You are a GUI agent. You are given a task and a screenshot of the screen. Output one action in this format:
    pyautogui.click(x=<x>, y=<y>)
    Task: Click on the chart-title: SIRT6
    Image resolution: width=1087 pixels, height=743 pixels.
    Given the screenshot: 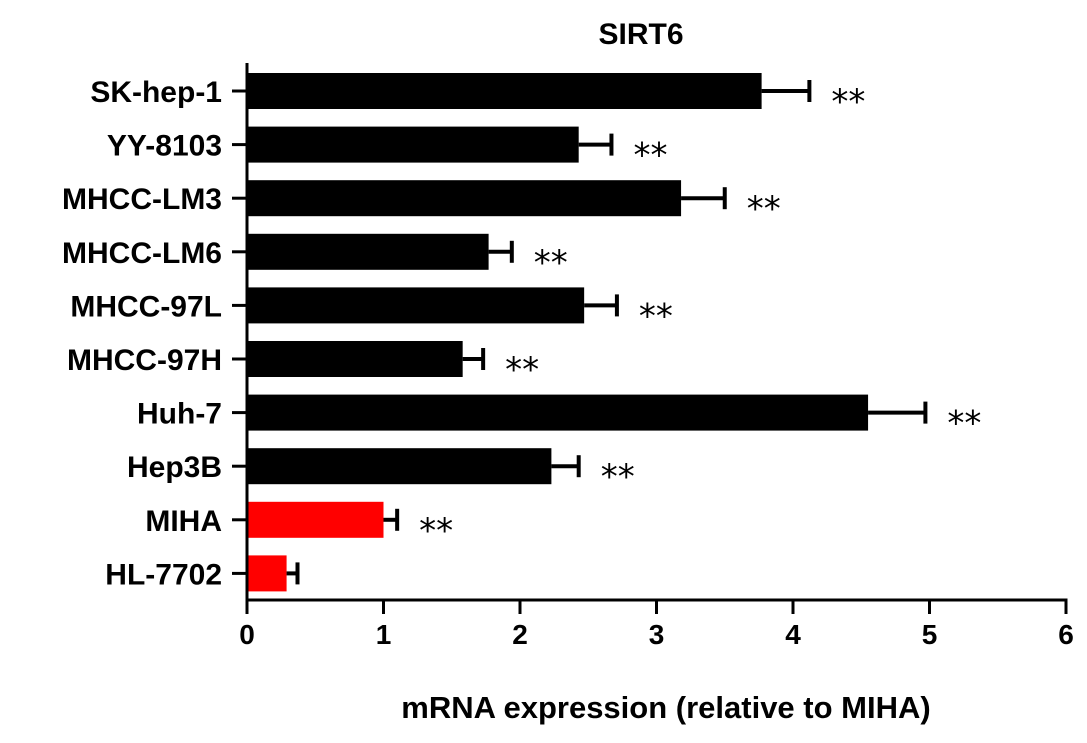 What is the action you would take?
    pyautogui.click(x=640, y=34)
    